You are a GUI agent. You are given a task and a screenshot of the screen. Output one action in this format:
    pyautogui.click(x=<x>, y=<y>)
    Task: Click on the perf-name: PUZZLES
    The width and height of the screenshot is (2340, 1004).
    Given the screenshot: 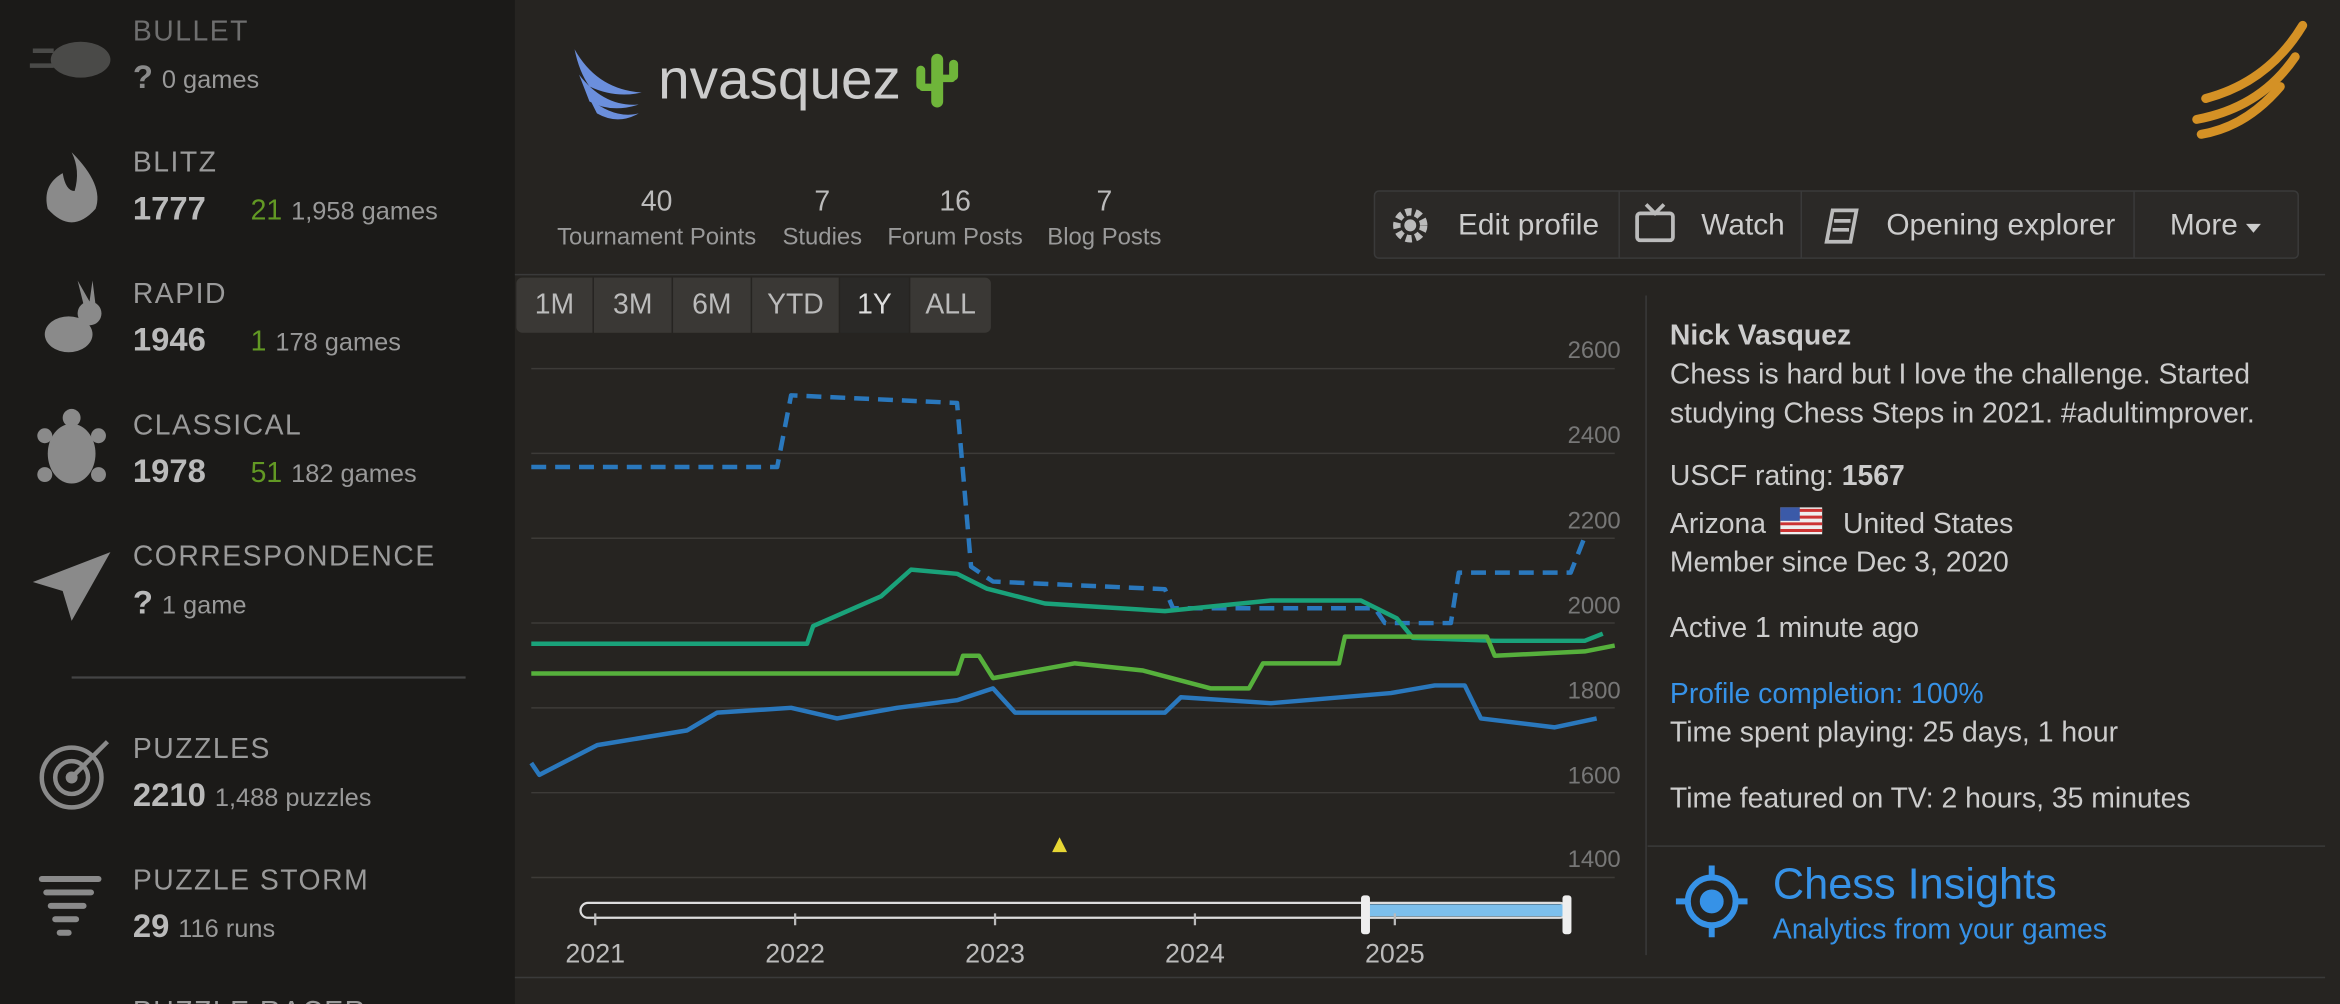 What is the action you would take?
    pyautogui.click(x=201, y=749)
    